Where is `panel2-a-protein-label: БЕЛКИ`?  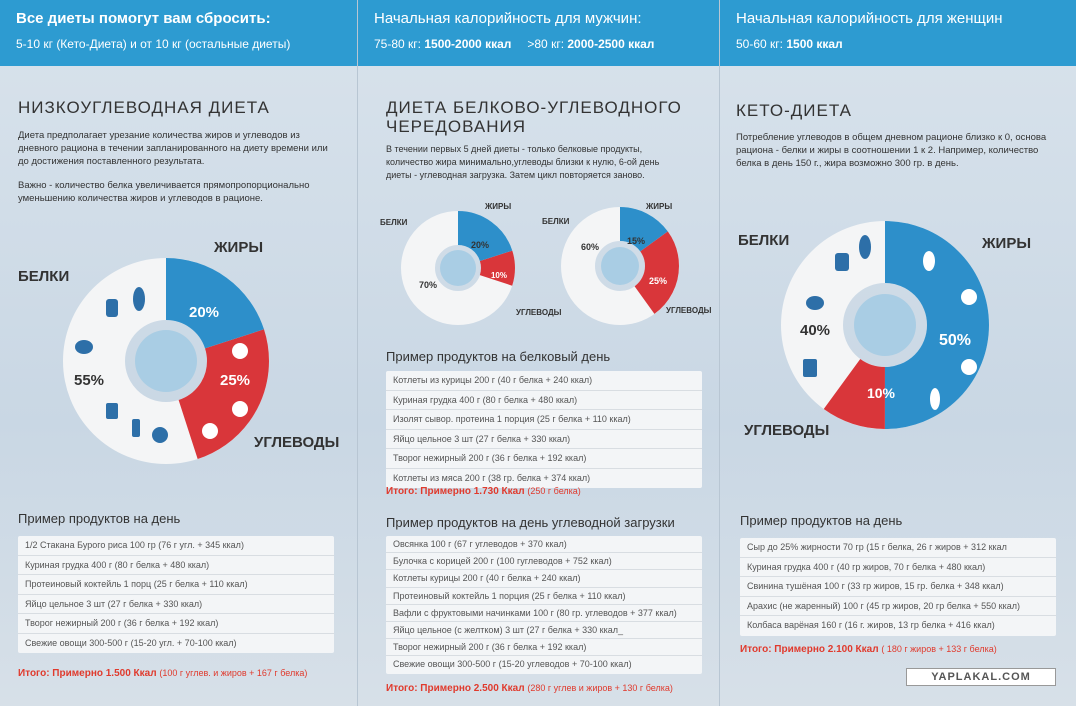 panel2-a-protein-label: БЕЛКИ is located at coordinates (394, 222).